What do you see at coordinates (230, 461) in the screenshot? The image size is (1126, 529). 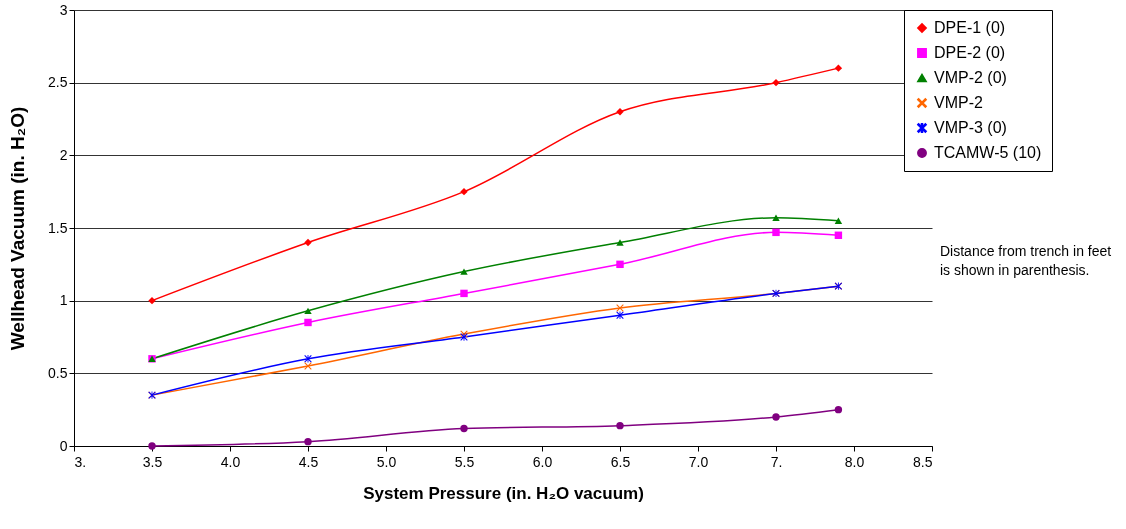 I see `x-tick-label: 4.0` at bounding box center [230, 461].